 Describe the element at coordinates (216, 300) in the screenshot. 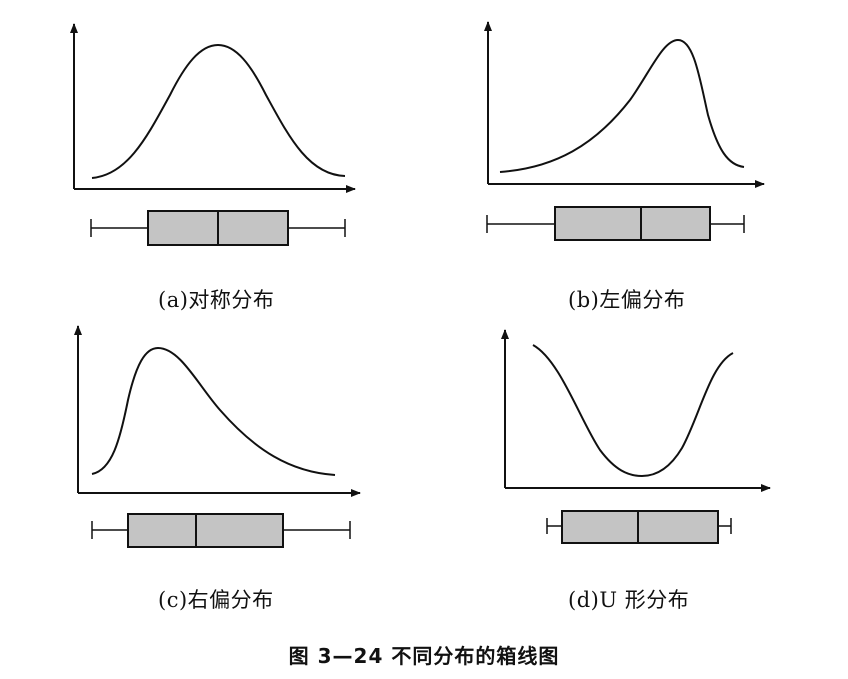

I see `panel-a-caption: (a)对称分布` at that location.